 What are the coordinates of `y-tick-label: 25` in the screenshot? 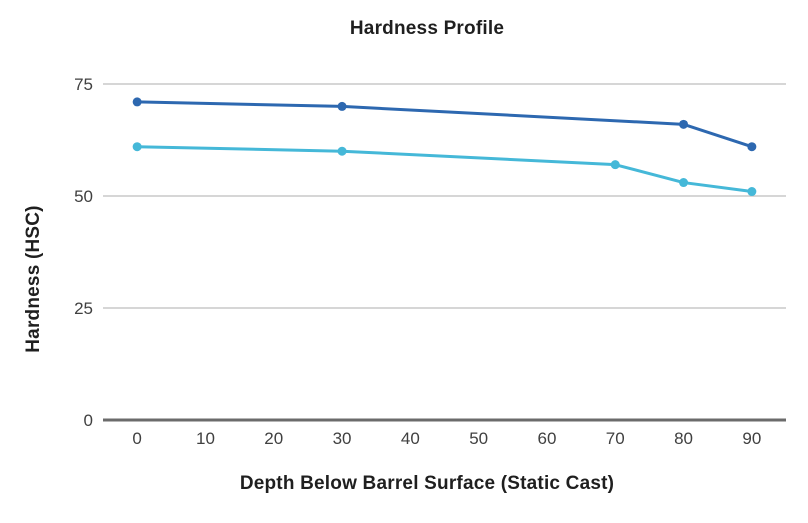 It's located at (83, 308).